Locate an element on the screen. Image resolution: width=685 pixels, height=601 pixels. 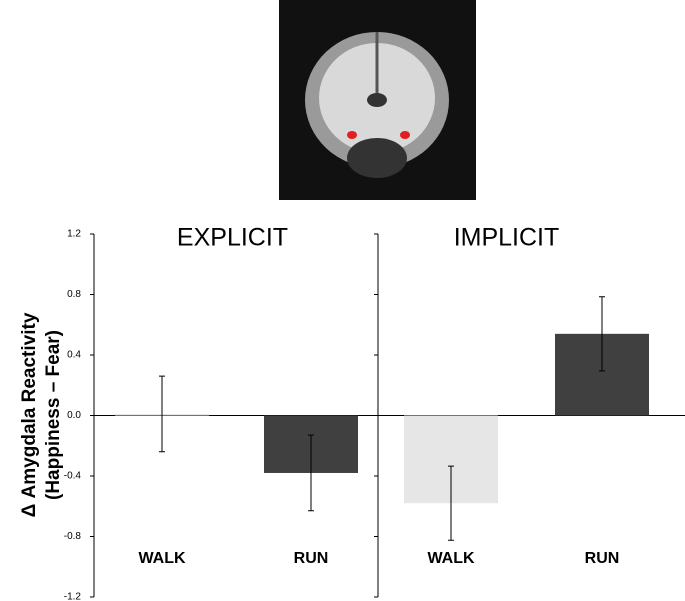
y-axis-label: Δ Amygdala Reactivity is located at coordinates (29, 414).